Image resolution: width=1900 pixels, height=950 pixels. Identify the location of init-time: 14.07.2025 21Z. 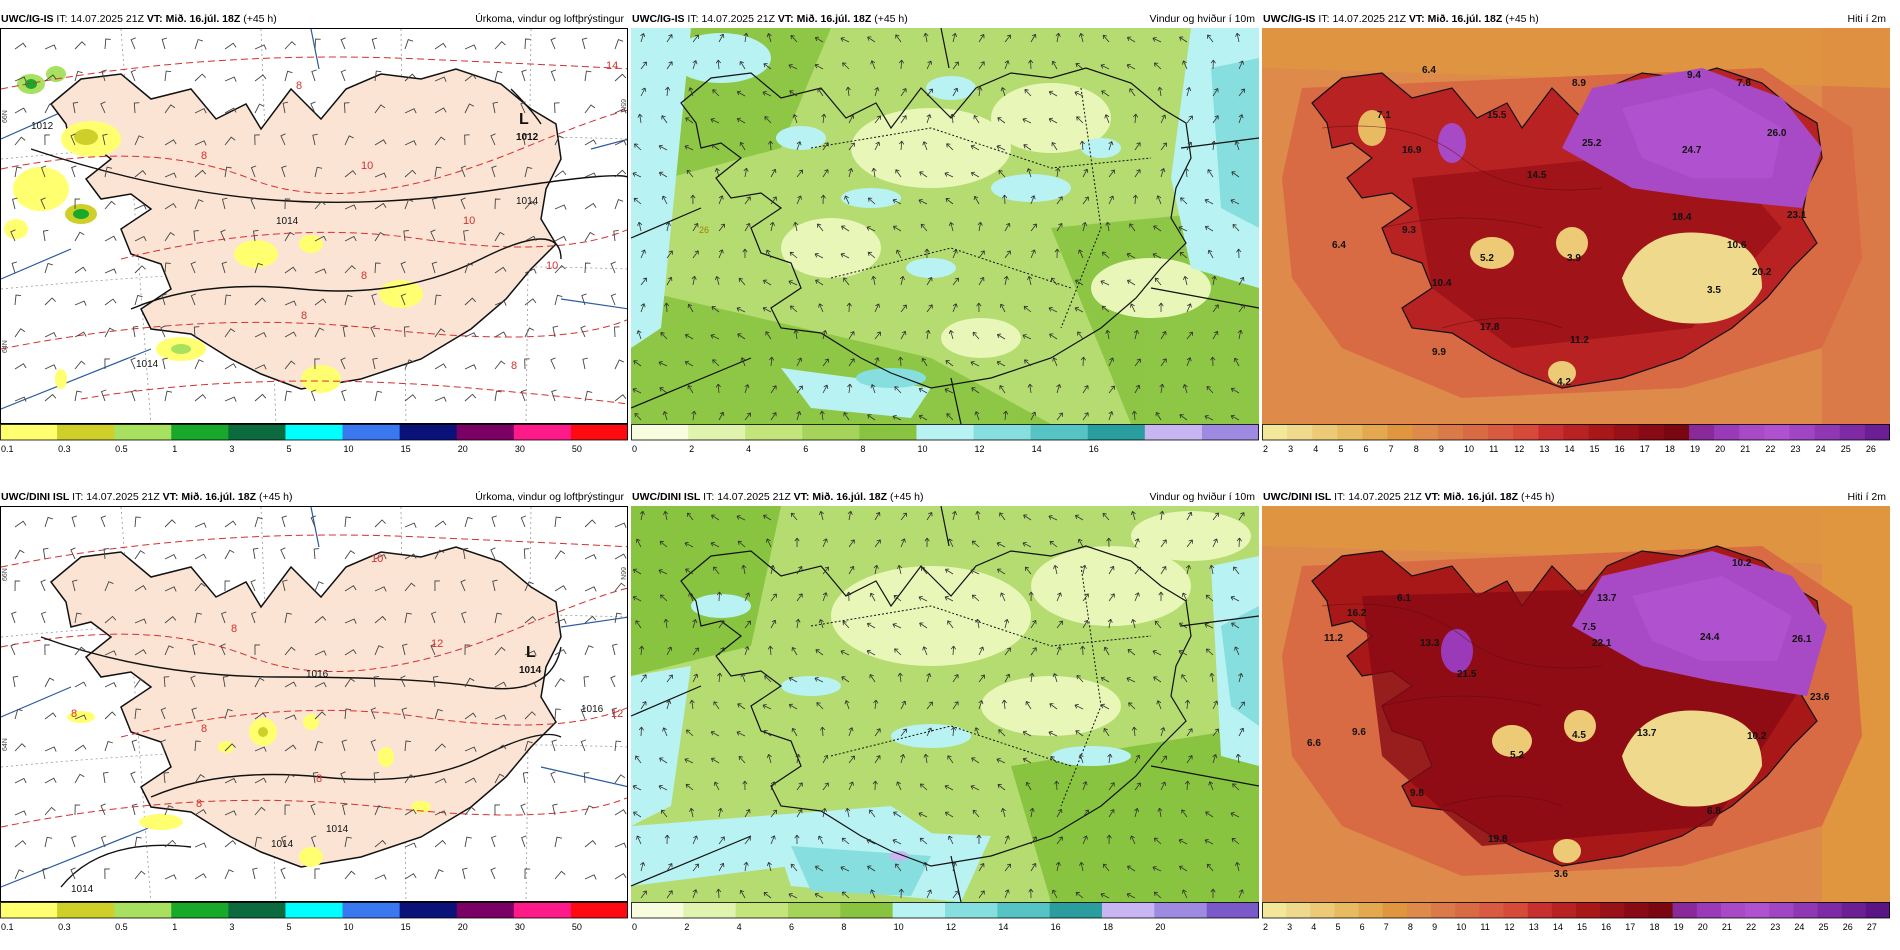
(738, 19).